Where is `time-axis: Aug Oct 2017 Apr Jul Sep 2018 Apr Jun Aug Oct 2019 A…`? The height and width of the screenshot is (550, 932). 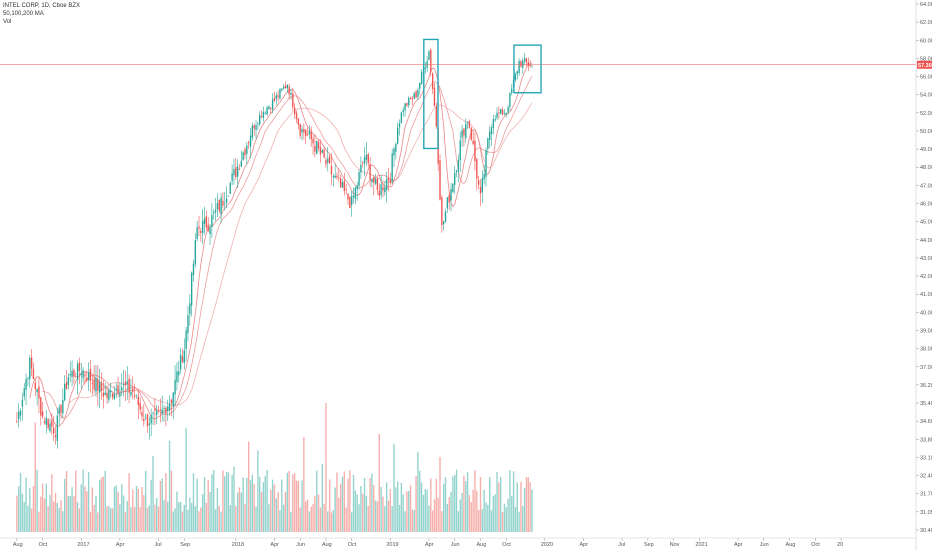
time-axis: Aug Oct 2017 Apr Jul Sep 2018 Apr Jun Aug Oct 2019 A… is located at coordinates (458, 542).